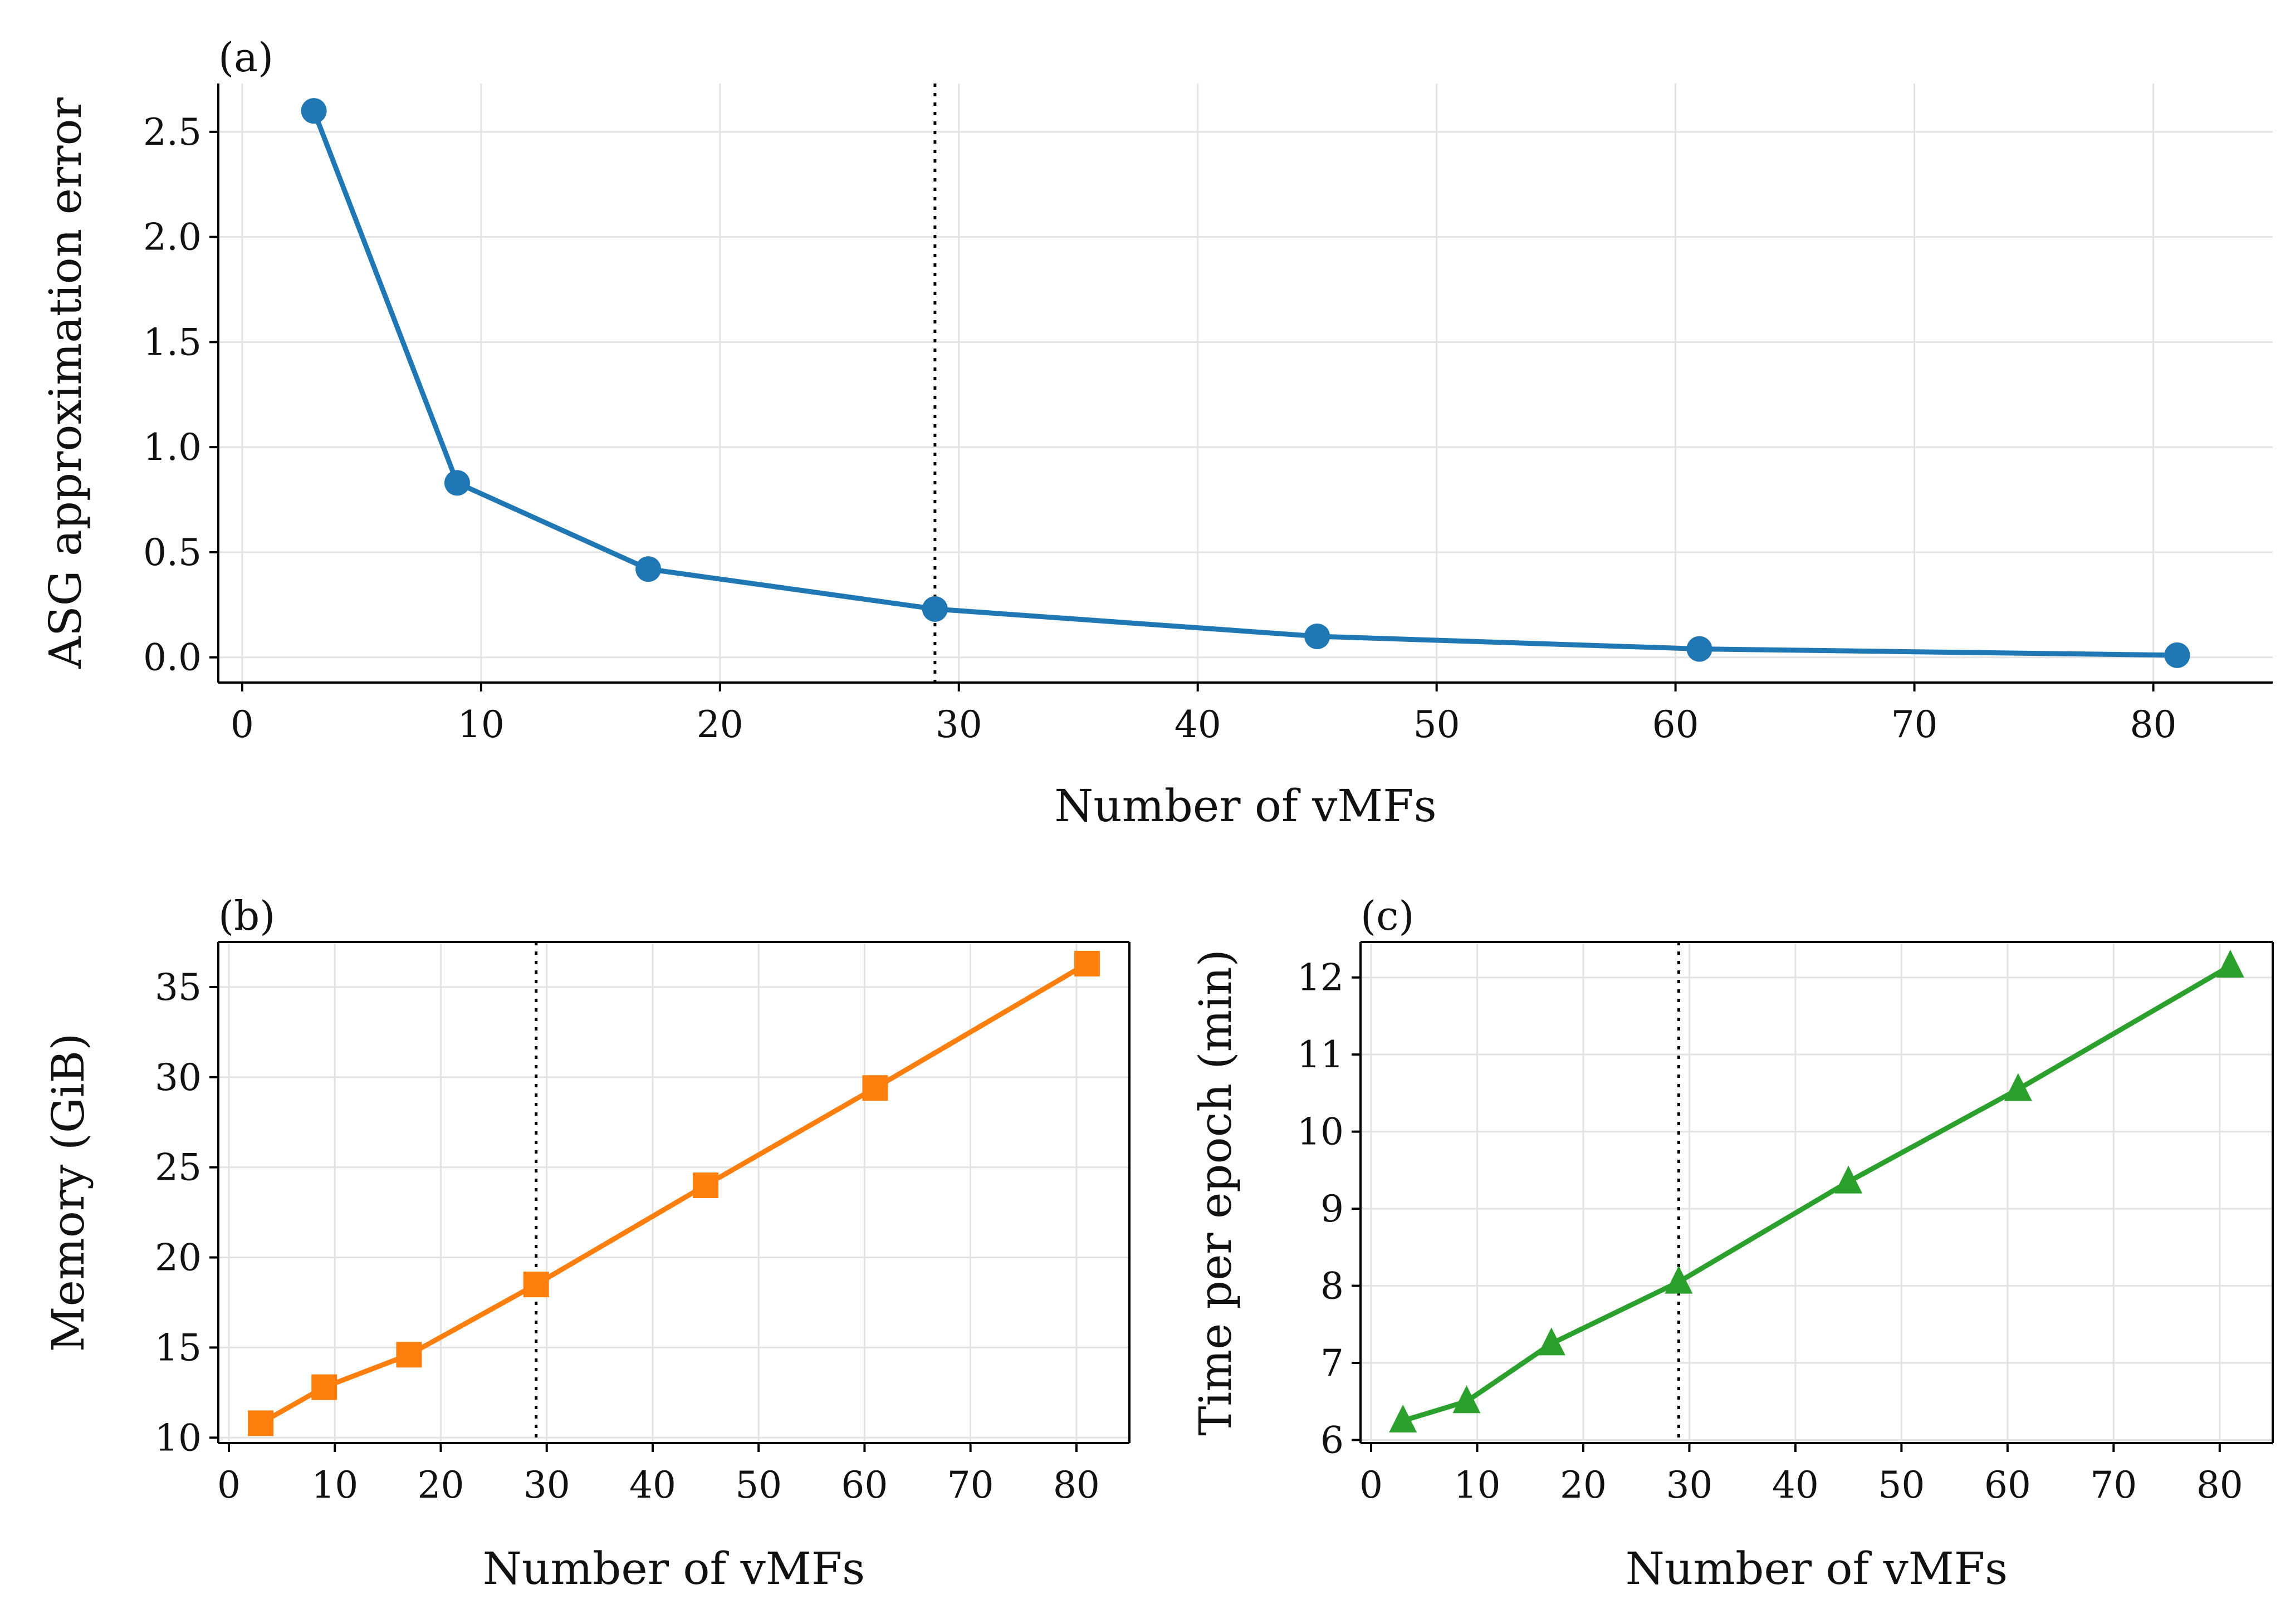 The width and height of the screenshot is (2295, 1624). Describe the element at coordinates (173, 132) in the screenshot. I see `y-tick-label: 2.5` at that location.